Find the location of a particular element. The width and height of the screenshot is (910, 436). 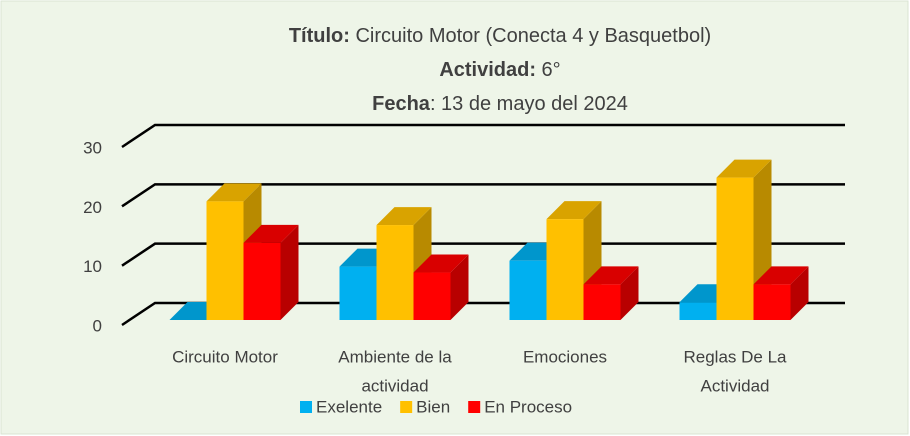

legend-label: Exelente is located at coordinates (349, 406).